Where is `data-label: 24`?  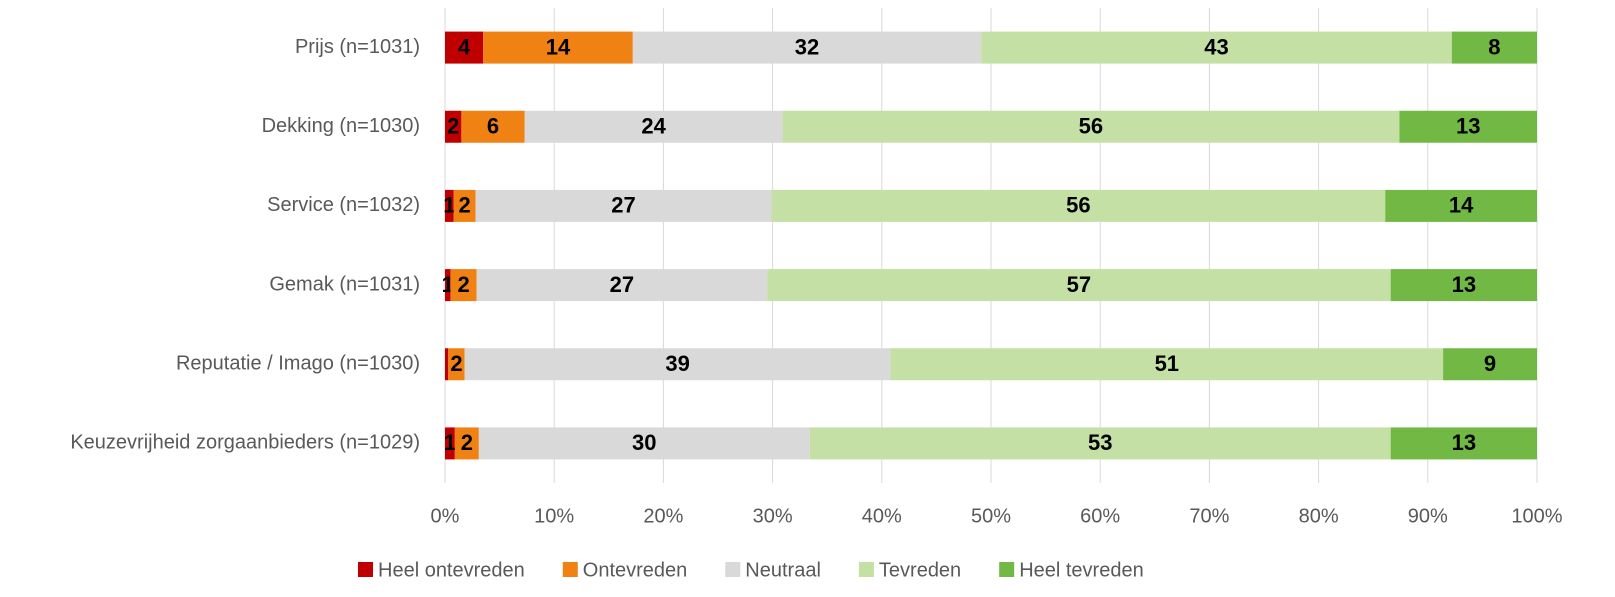 data-label: 24 is located at coordinates (653, 126).